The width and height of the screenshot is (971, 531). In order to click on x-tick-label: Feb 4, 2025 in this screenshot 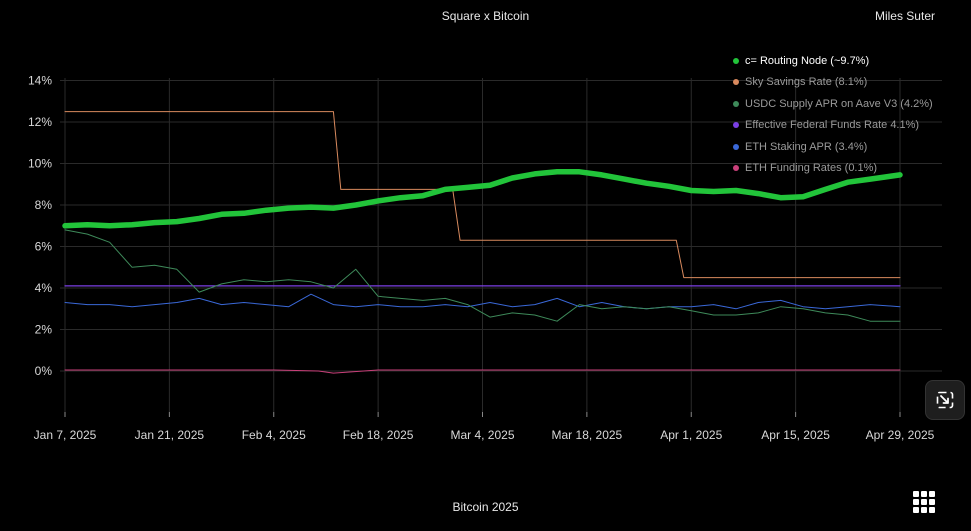, I will do `click(274, 435)`.